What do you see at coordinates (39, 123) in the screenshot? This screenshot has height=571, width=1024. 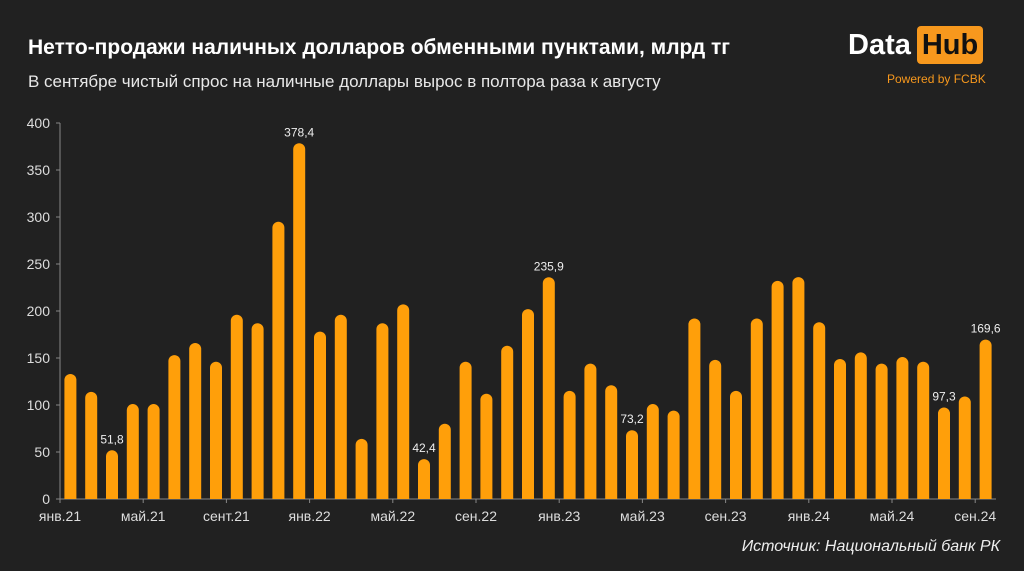 I see `y-tick-label: 400` at bounding box center [39, 123].